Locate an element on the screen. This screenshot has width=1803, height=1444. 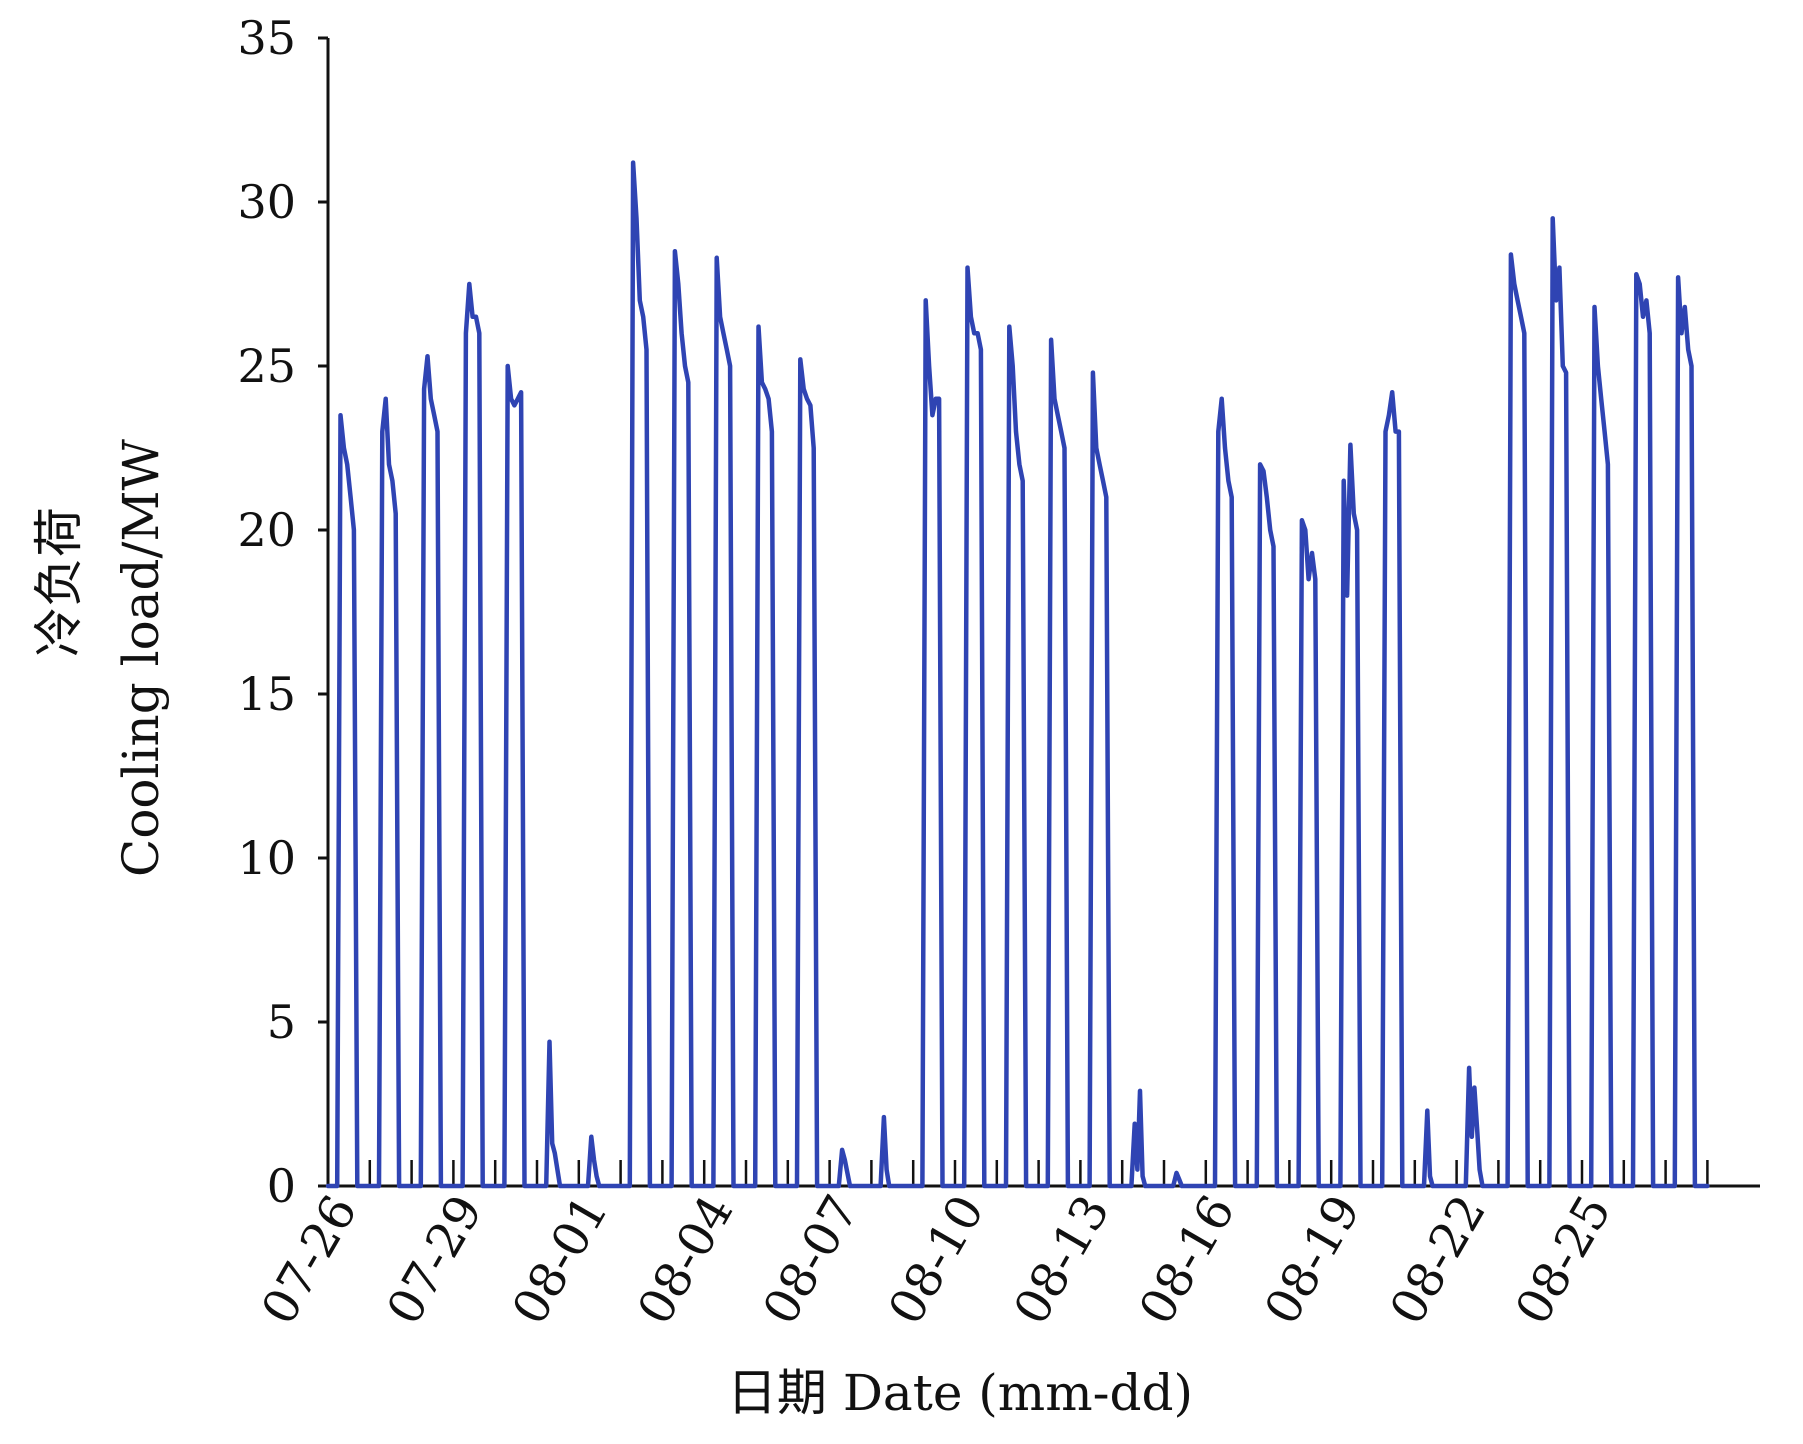
x-axis-title: 日期 Date (mm-dd) is located at coordinates (960, 1393).